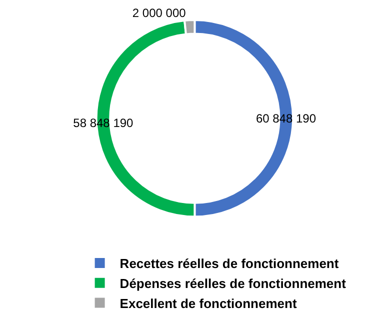 This screenshot has height=323, width=389. What do you see at coordinates (230, 264) in the screenshot?
I see `legend-label: Recettes réelles de fonctionnement` at bounding box center [230, 264].